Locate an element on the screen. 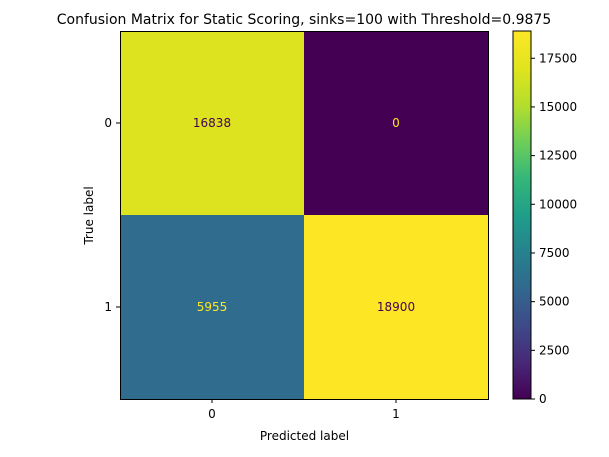 This screenshot has width=609, height=457. colorbar is located at coordinates (522, 215).